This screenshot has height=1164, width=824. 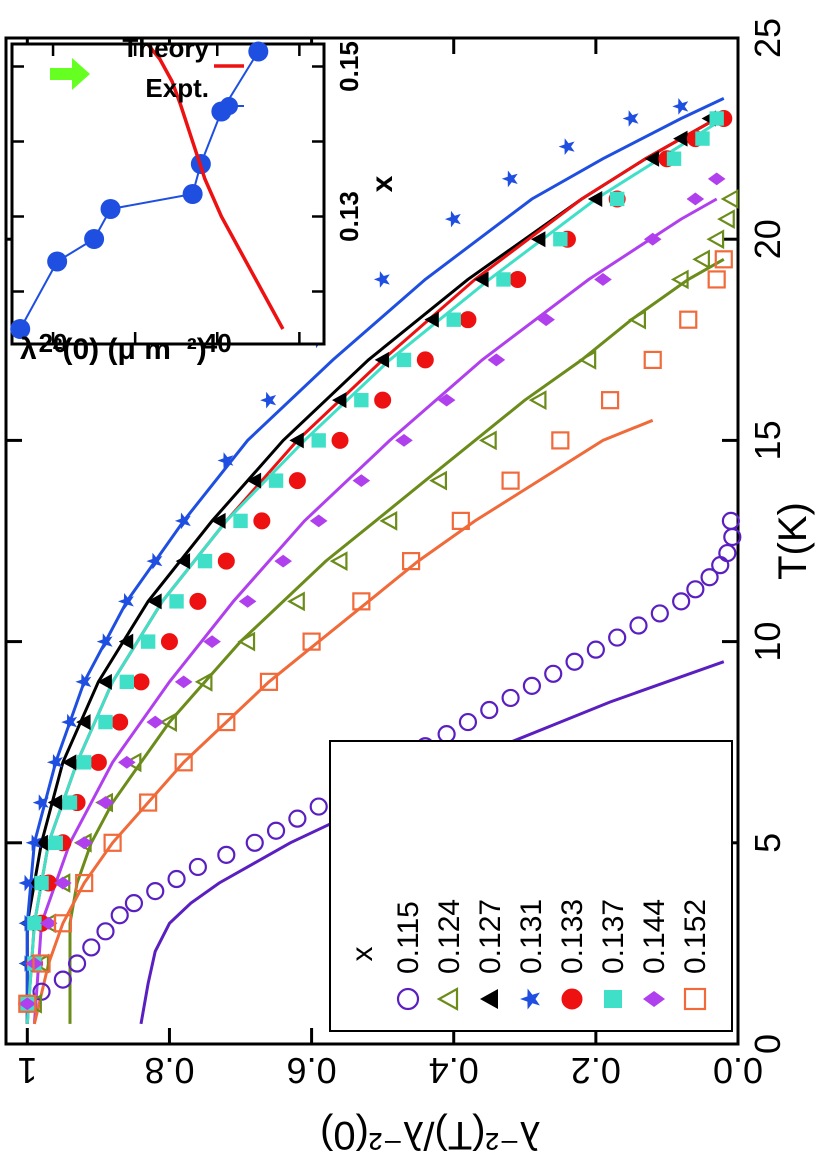 I want to click on x-tick-label: 25, so click(x=767, y=38).